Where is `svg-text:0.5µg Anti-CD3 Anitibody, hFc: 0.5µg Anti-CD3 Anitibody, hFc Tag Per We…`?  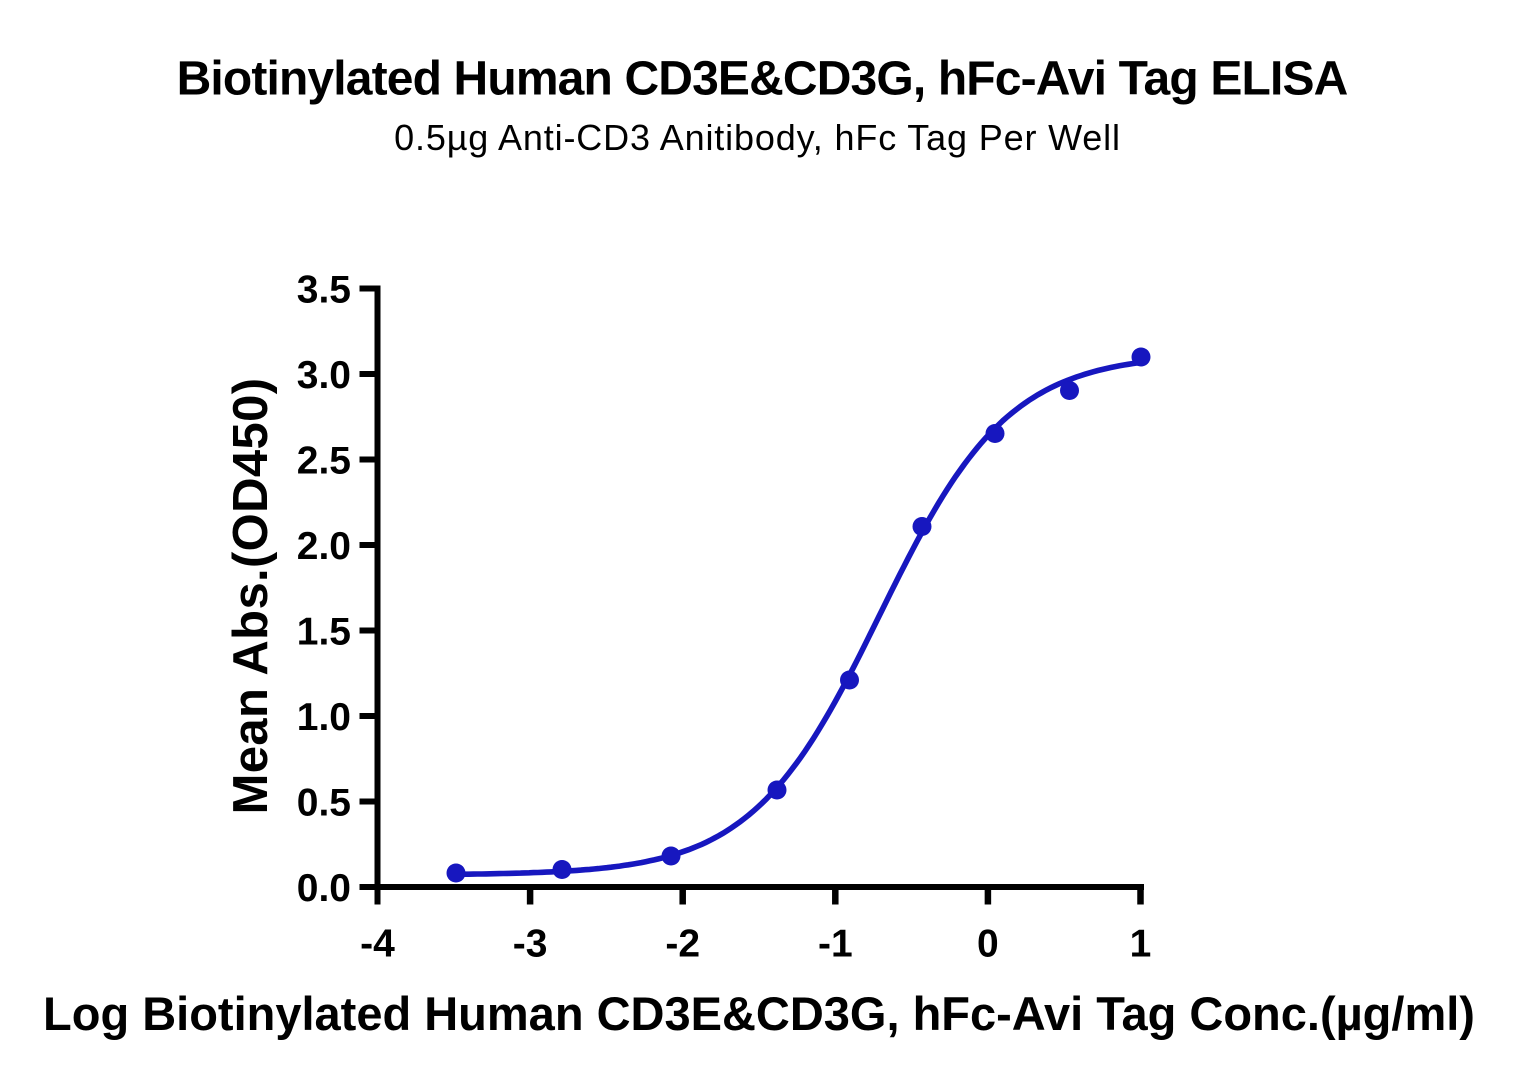
svg-text:0.5µg Anti-CD3 Anitibody, hFc: 0.5µg Anti-CD3 Anitibody, hFc Tag Per We… is located at coordinates (757, 137).